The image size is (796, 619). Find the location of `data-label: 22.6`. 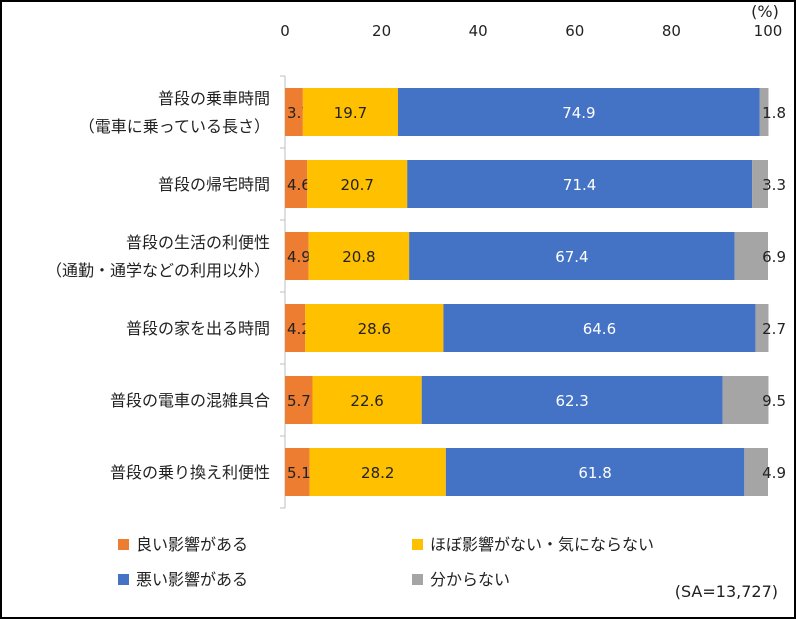

data-label: 22.6 is located at coordinates (366, 401).